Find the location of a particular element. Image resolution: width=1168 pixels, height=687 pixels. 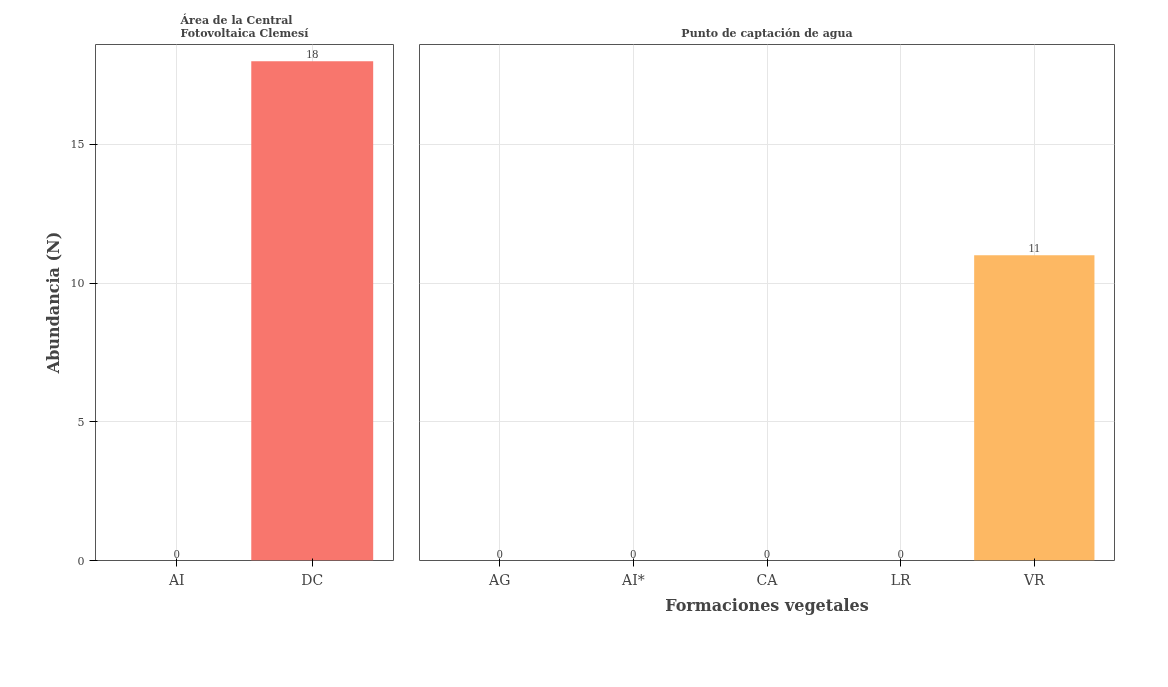

y-axis-title: Abundancia (N) is located at coordinates (53, 303).